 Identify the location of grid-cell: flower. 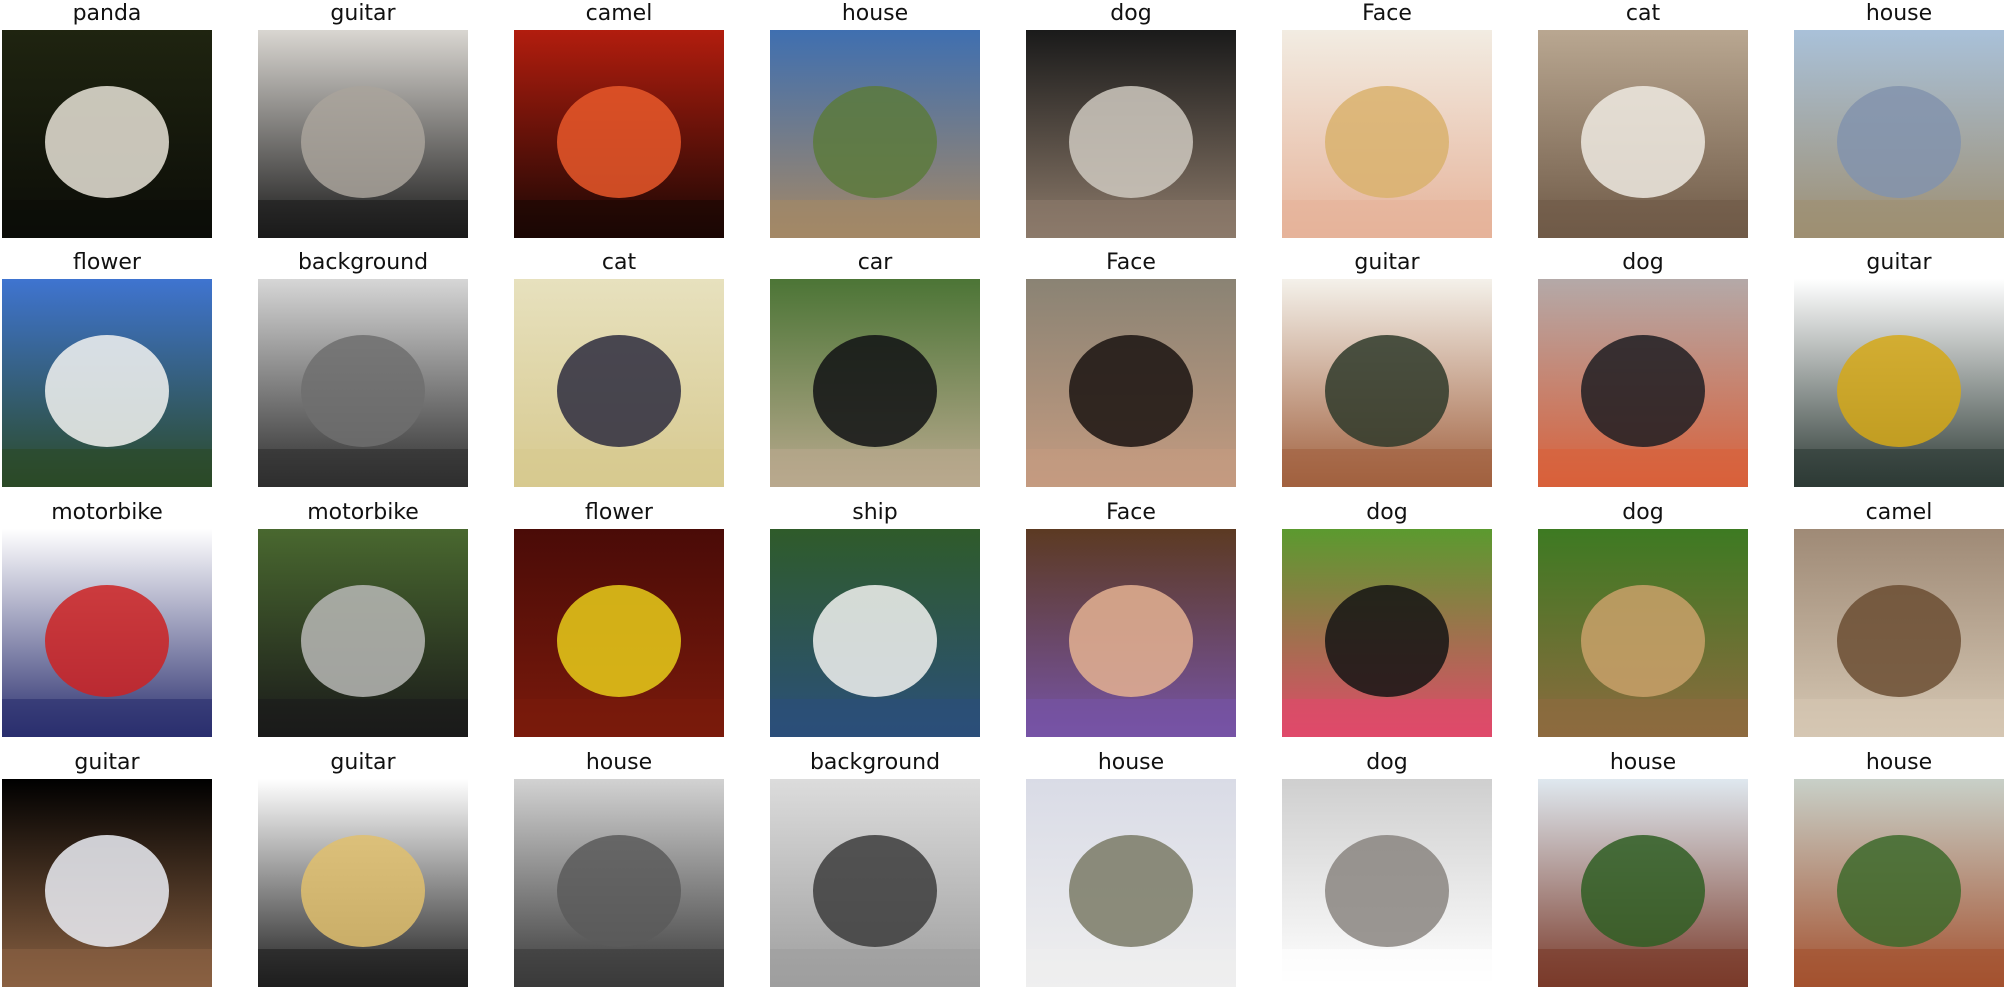
(619, 618).